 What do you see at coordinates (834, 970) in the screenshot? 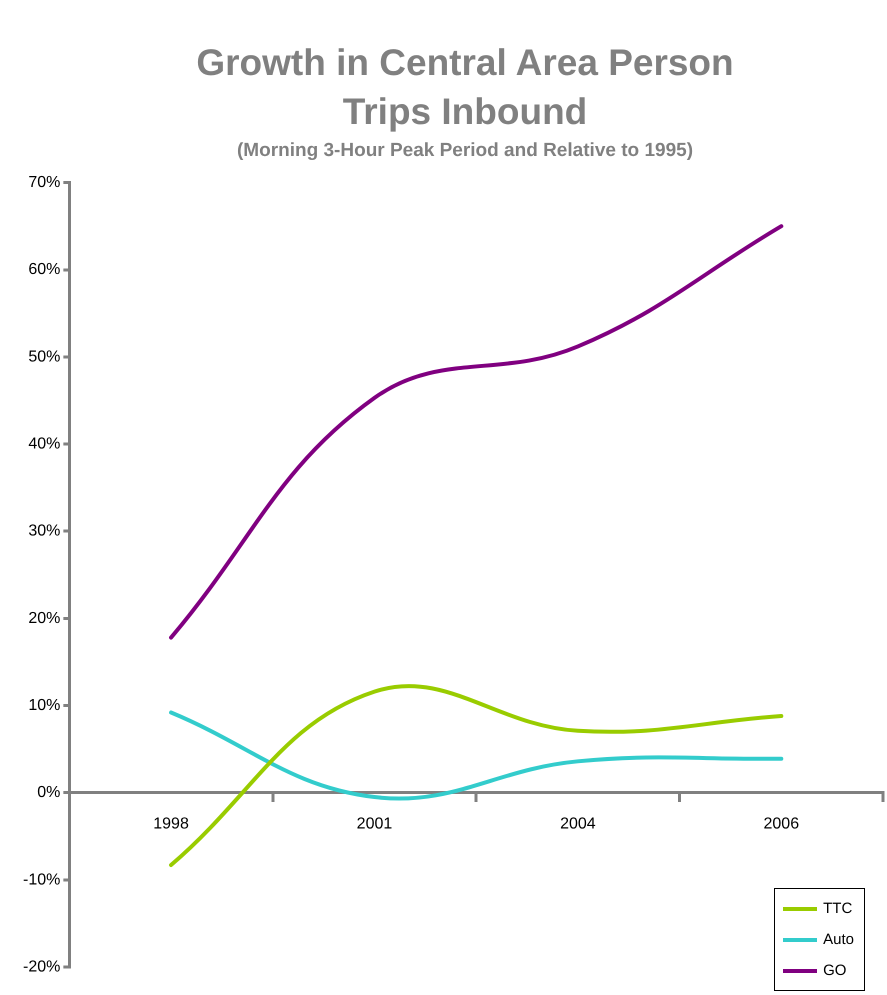
I see `legend-label: GO` at bounding box center [834, 970].